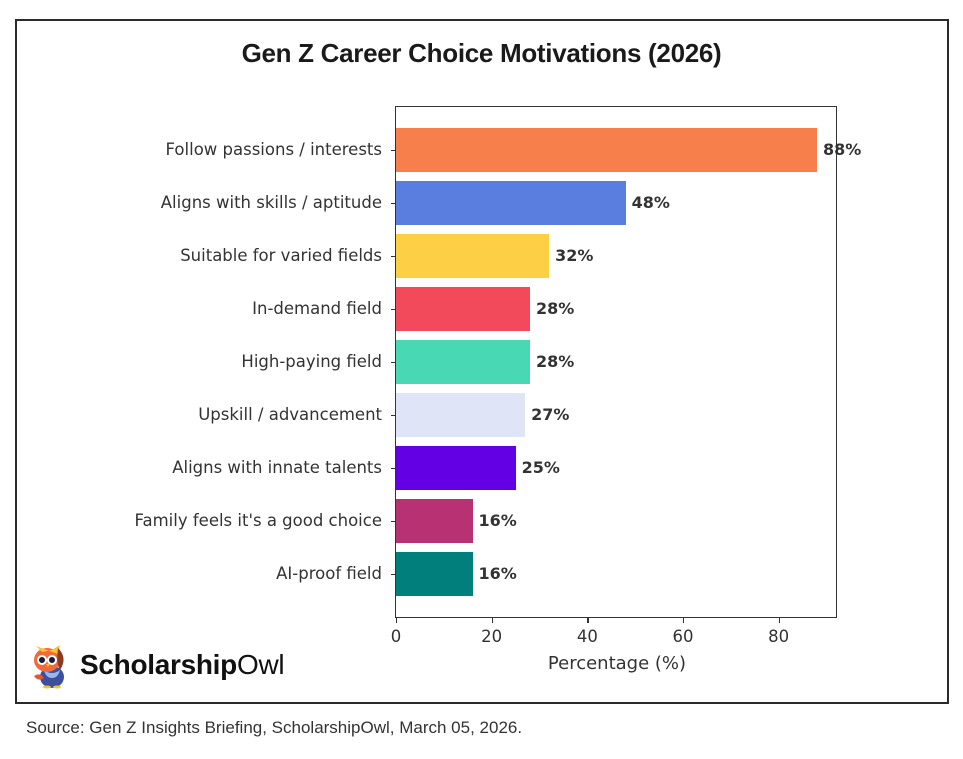  What do you see at coordinates (617, 663) in the screenshot?
I see `x-axis-title: Percentage (%)` at bounding box center [617, 663].